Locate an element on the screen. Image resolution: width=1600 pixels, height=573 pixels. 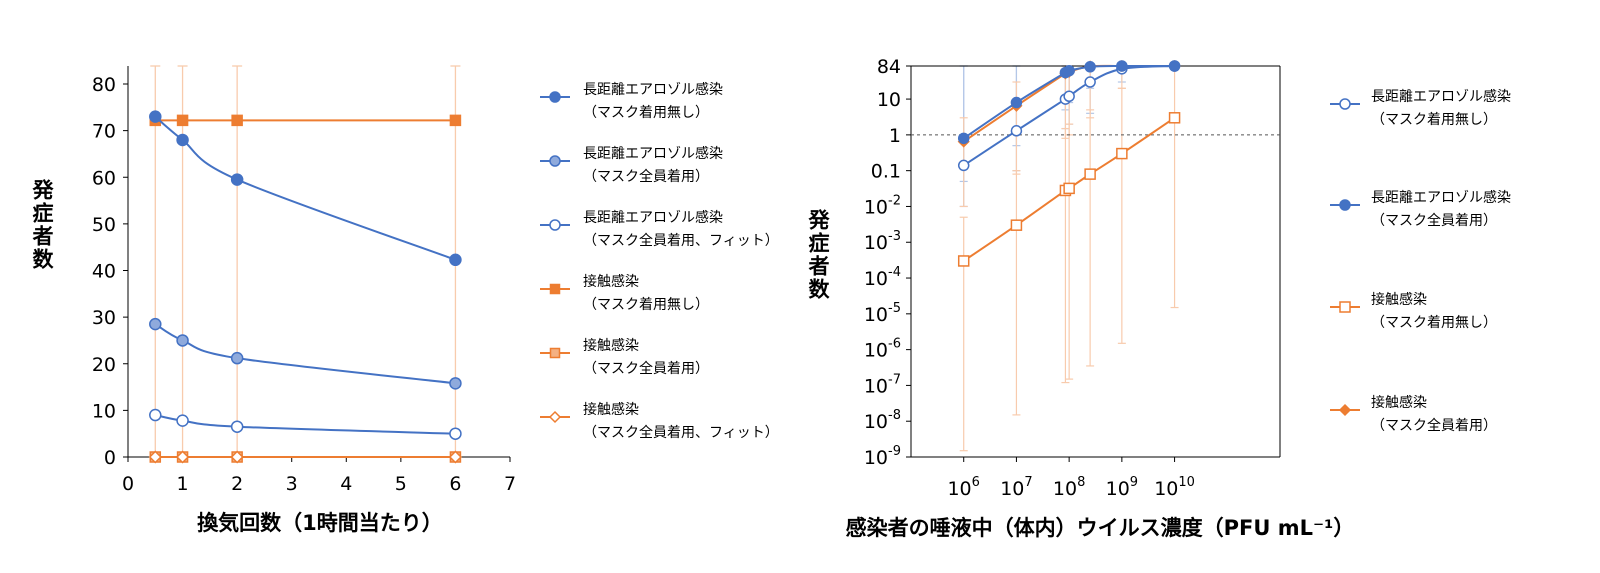
y-tick-label: 40 is located at coordinates (104, 272).